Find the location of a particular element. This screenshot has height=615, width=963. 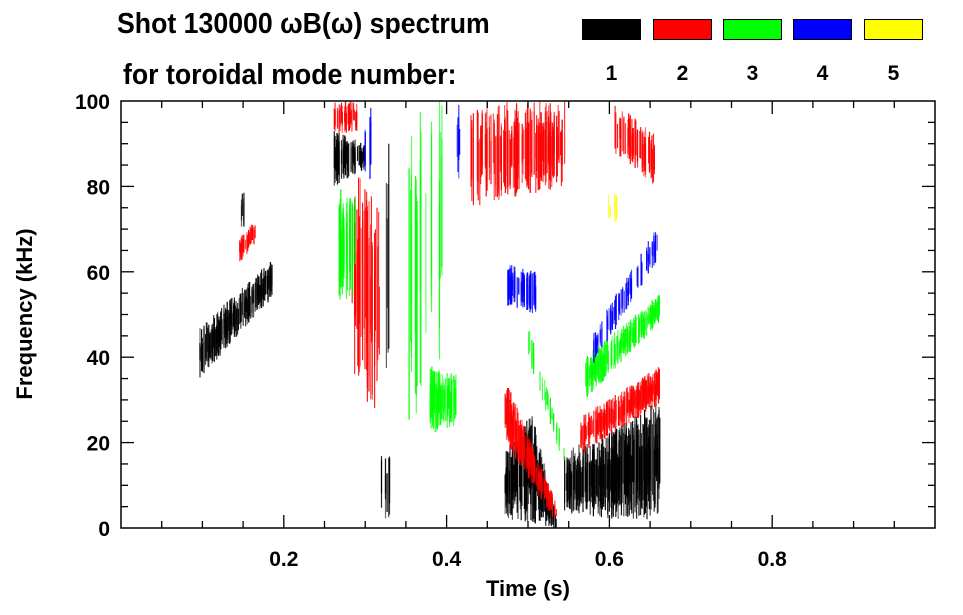

x-tick-label: 0.6 is located at coordinates (609, 559).